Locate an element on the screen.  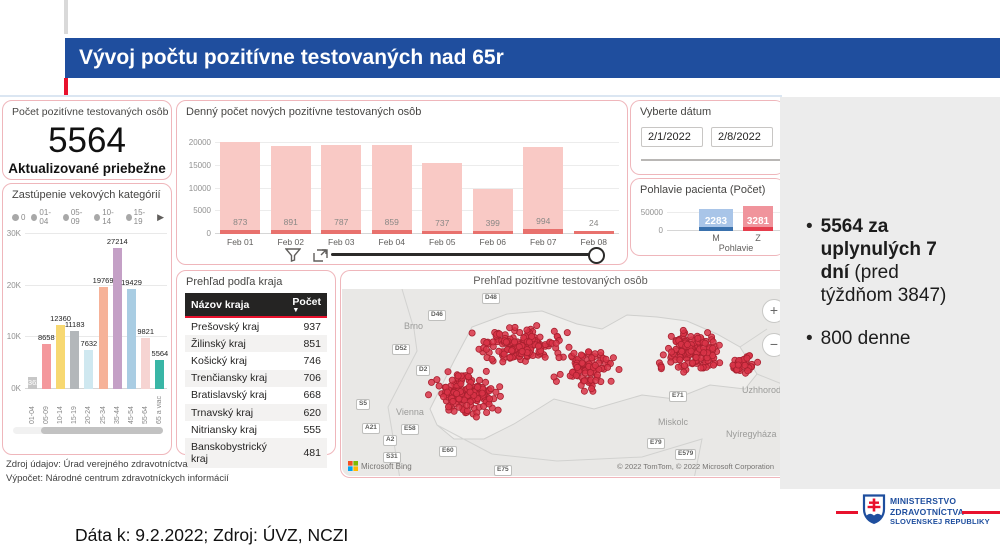
region-table-row: Nitriansky kraj 555 is located at coordinates (256, 429).